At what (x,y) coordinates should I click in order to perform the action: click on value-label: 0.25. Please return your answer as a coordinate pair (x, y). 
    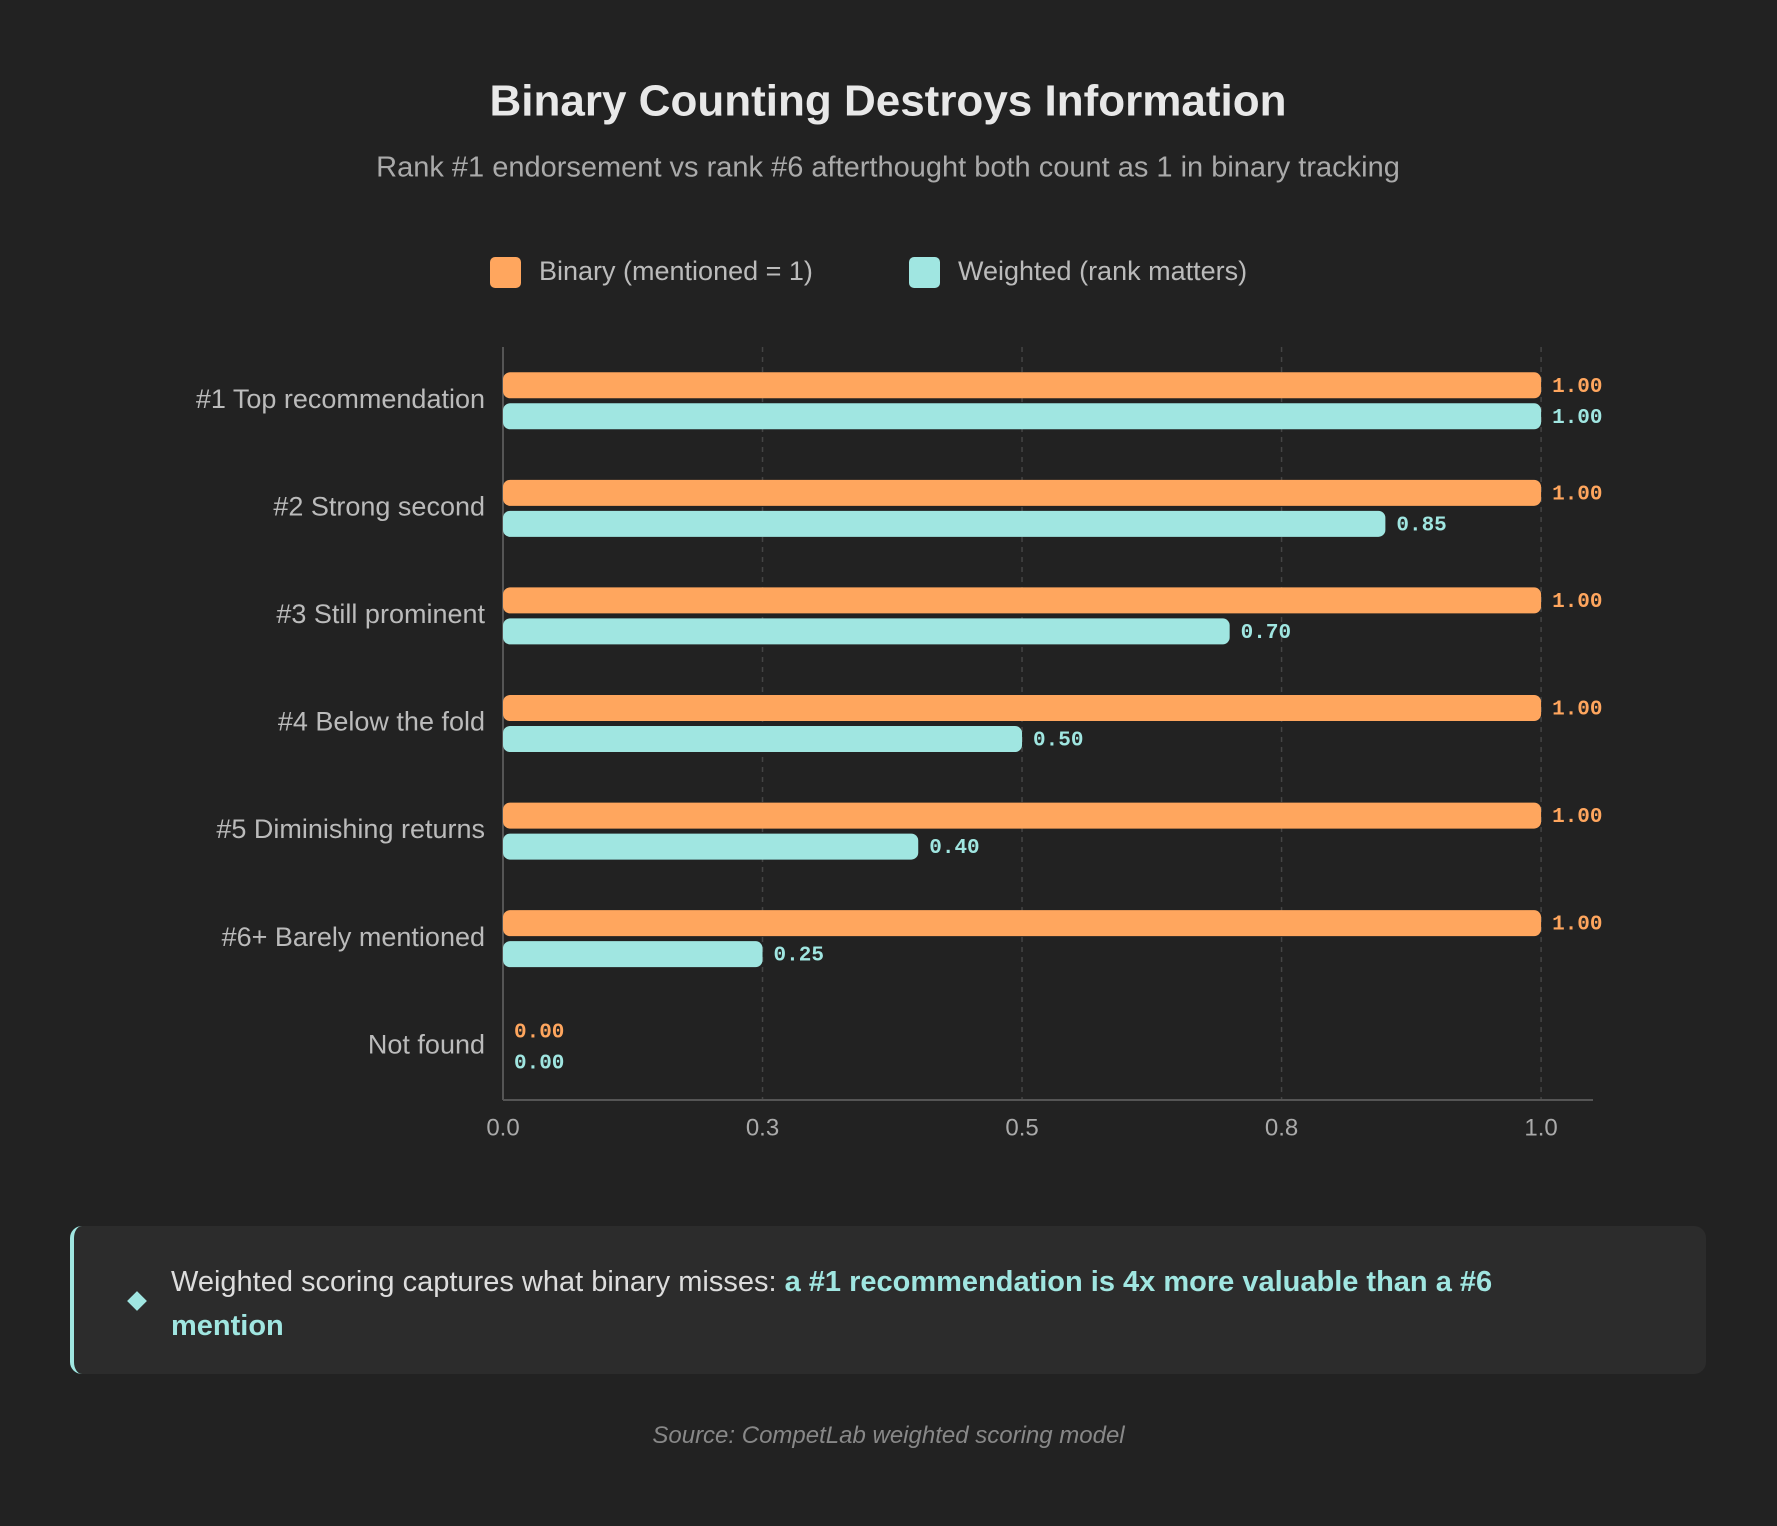
    Looking at the image, I should click on (799, 956).